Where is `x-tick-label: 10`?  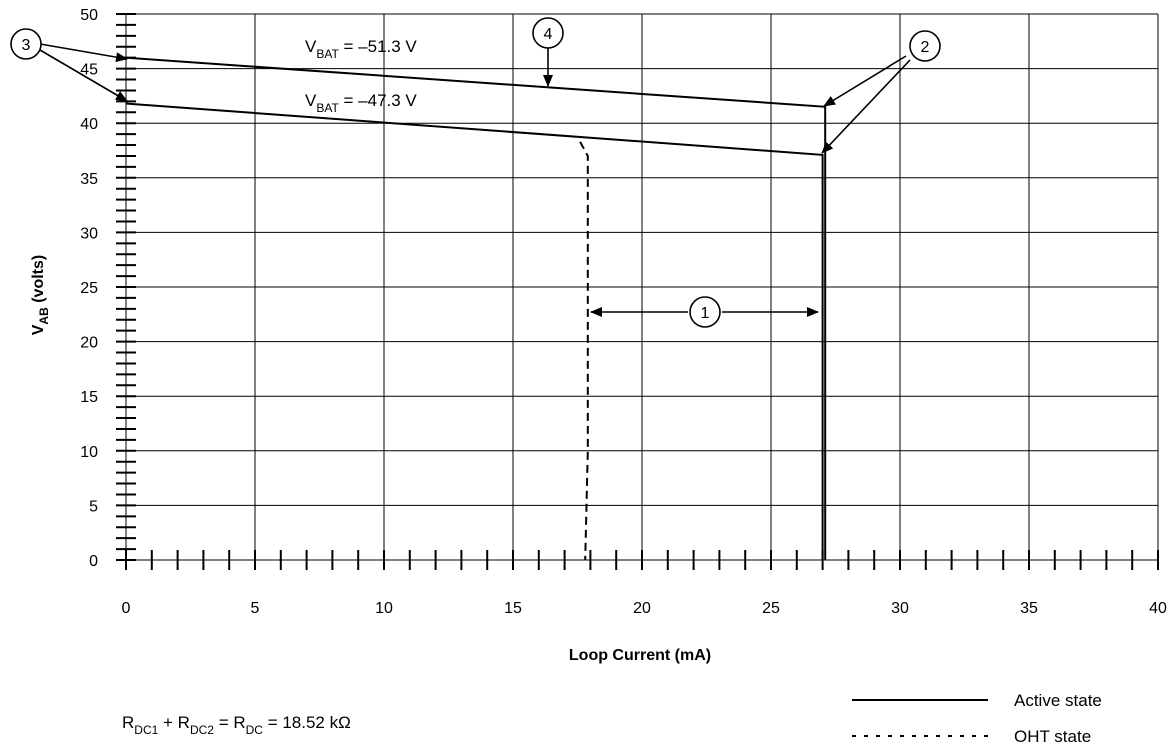 x-tick-label: 10 is located at coordinates (384, 608).